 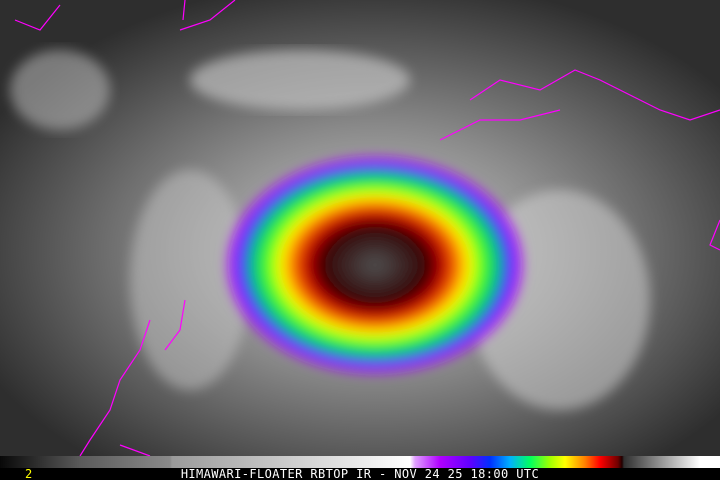 I want to click on color-scale-bar, so click(x=360, y=462).